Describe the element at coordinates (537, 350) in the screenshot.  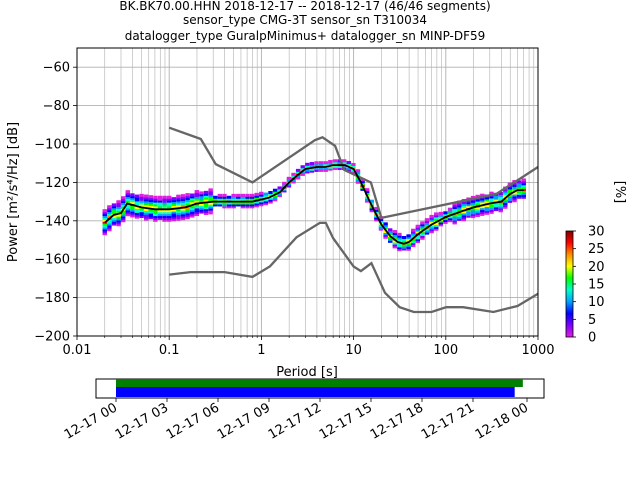
I see `x-tick-label: 1000` at that location.